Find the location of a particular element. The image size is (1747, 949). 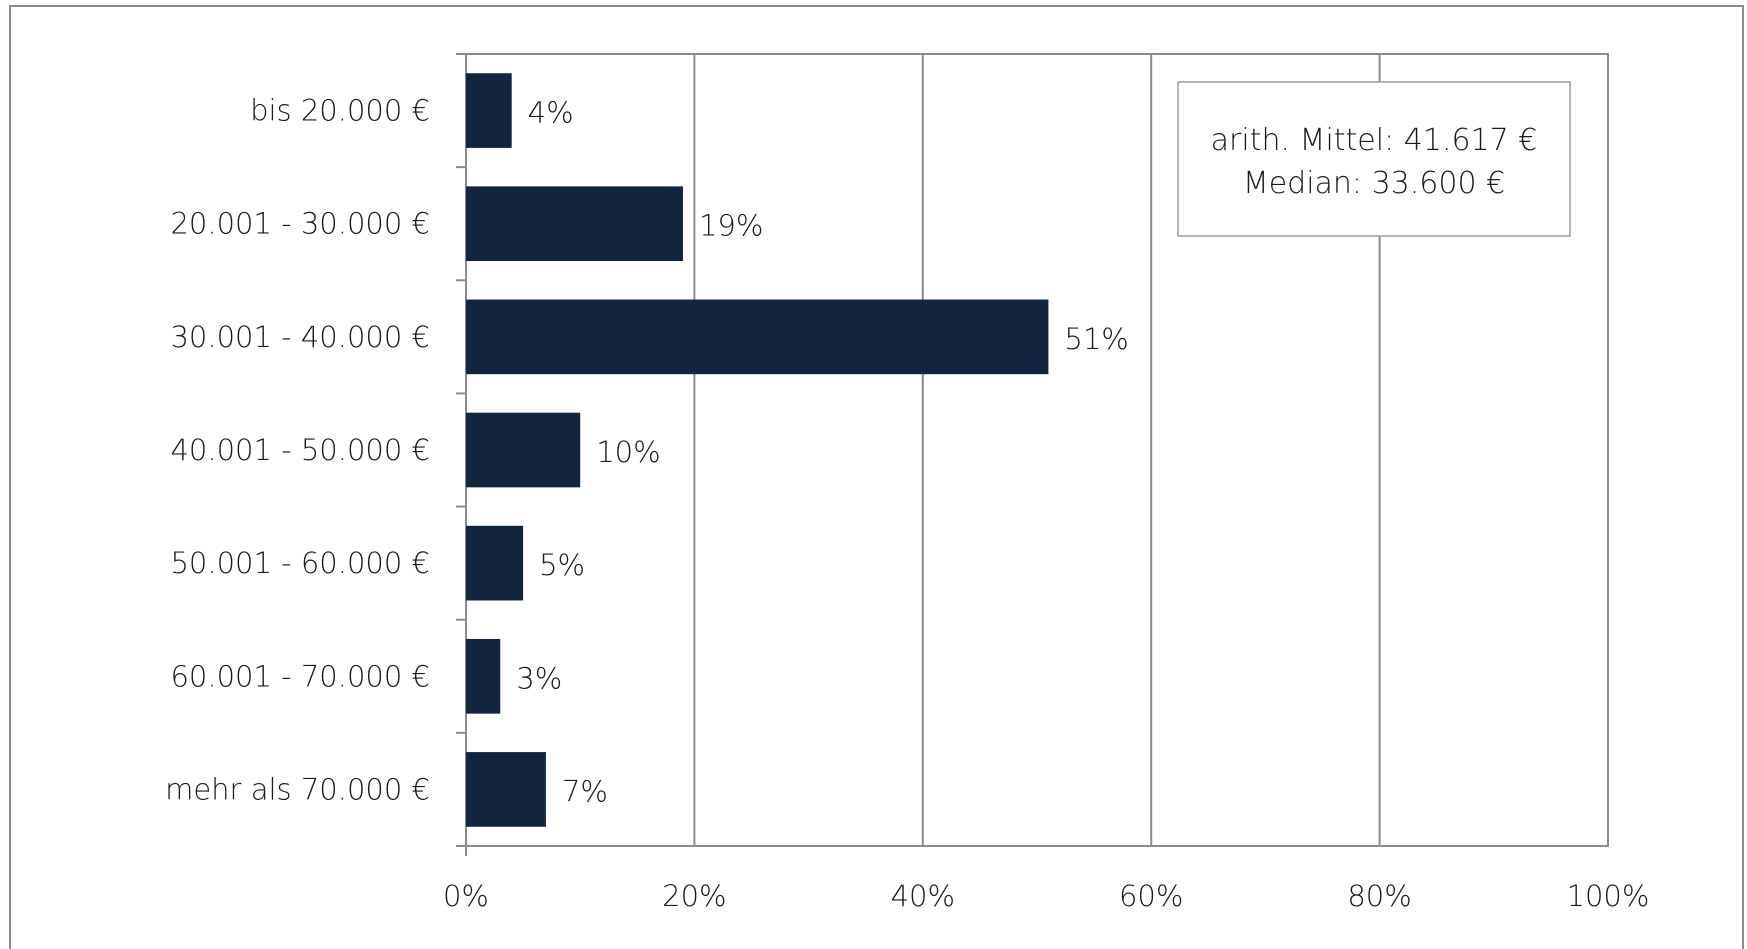

category-label: bis 20.000 € is located at coordinates (340, 111).